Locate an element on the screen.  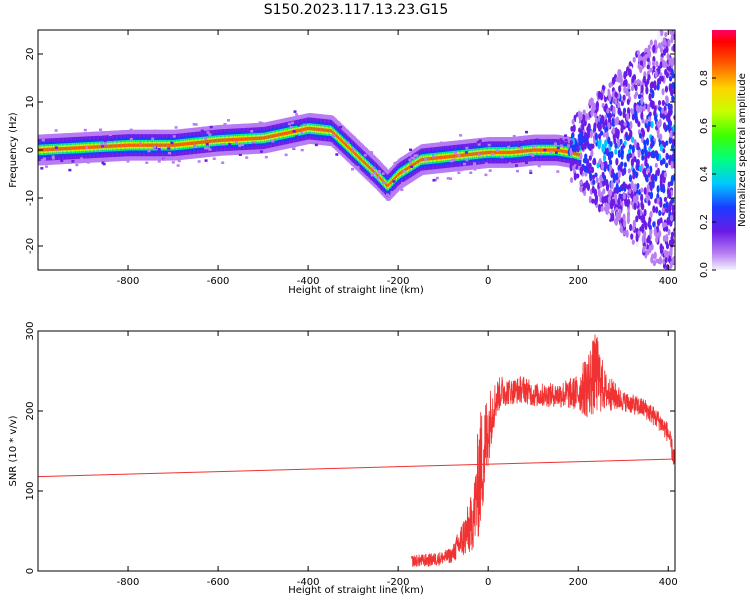
colorbar-ticks: 0.0 0.2 0.4 0.6 0.8 is located at coordinates (707, 174).